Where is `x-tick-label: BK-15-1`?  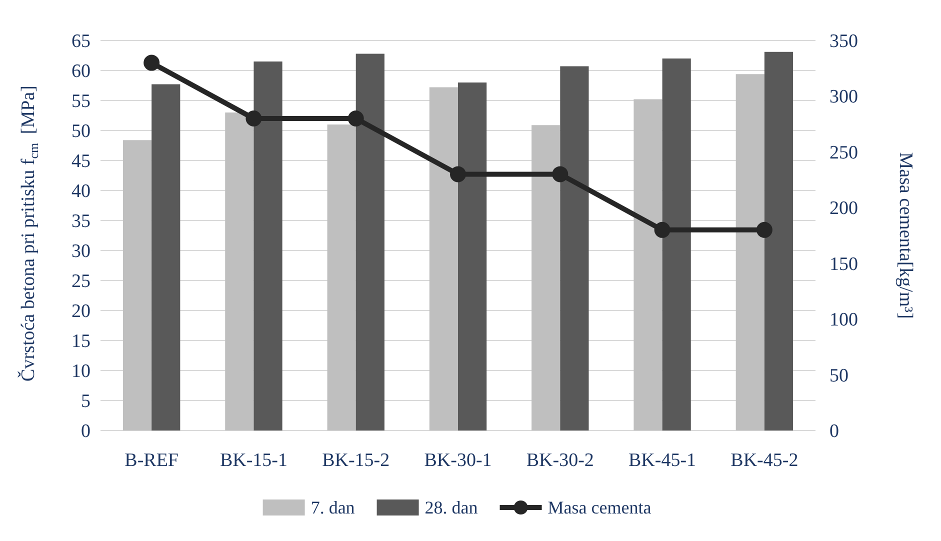 x-tick-label: BK-15-1 is located at coordinates (254, 460).